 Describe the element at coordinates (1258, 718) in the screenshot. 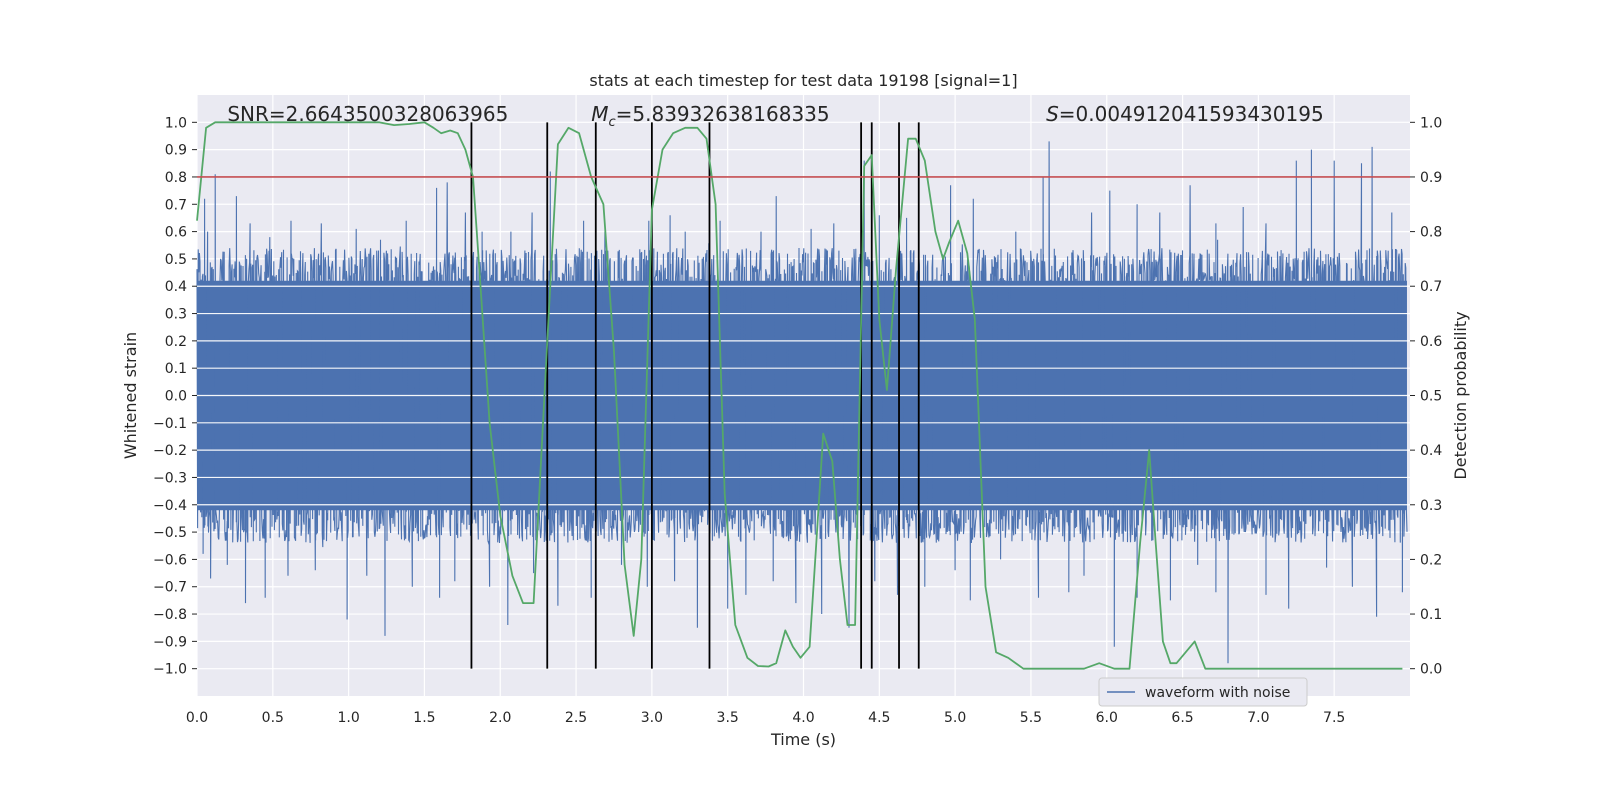

I see `x-tick-label: 7.0` at that location.